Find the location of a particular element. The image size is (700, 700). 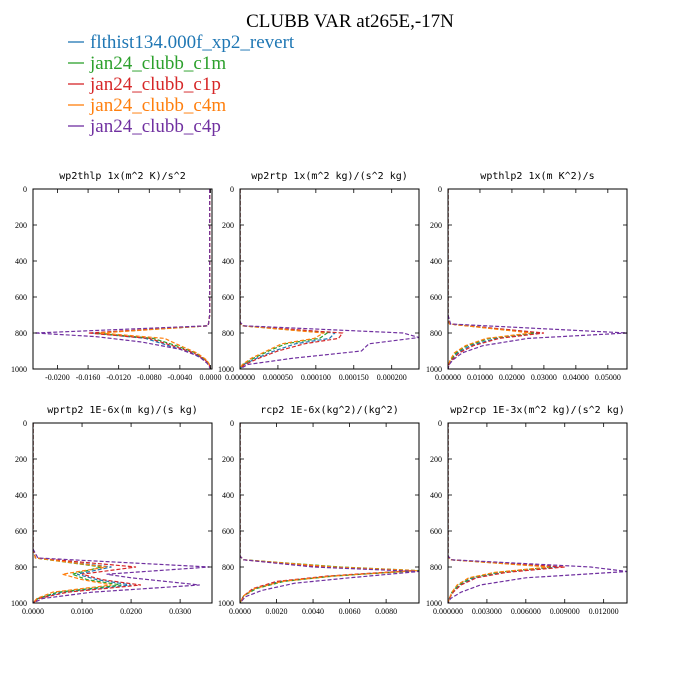

x-tick-label: -0.0080 is located at coordinates (149, 377).